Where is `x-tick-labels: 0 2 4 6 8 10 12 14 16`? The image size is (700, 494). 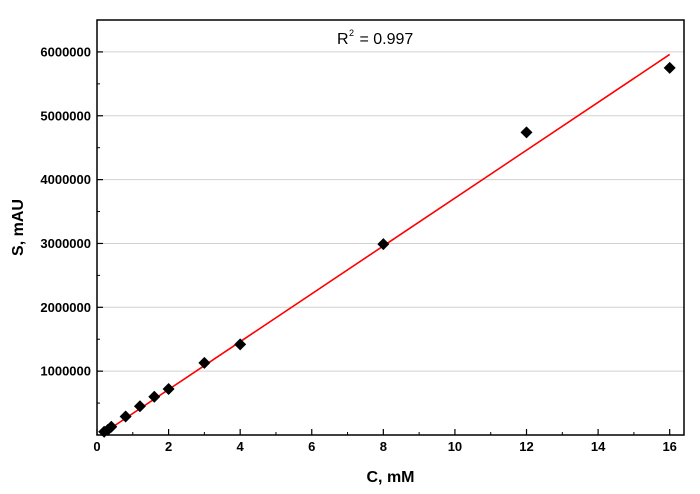
x-tick-labels: 0 2 4 6 8 10 12 14 16 is located at coordinates (385, 446).